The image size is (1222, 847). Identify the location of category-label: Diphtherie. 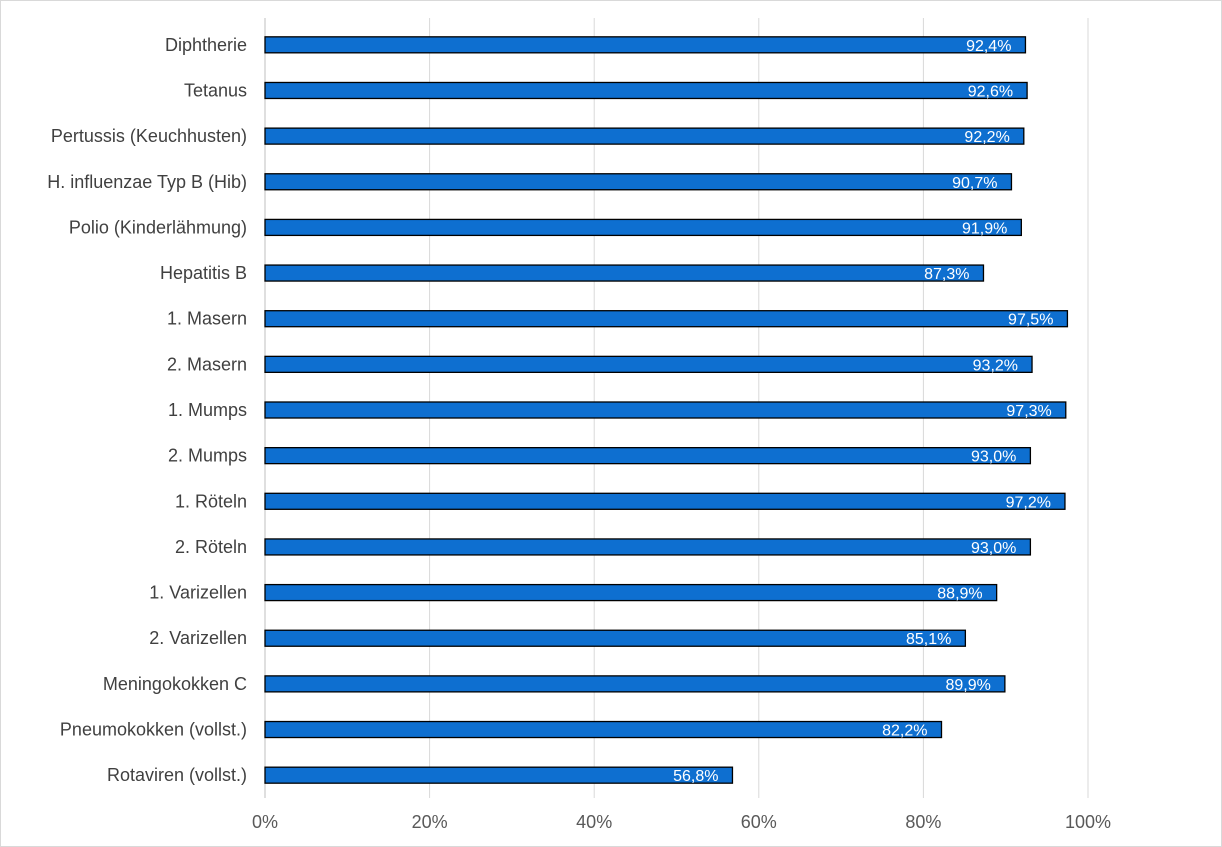
(206, 45).